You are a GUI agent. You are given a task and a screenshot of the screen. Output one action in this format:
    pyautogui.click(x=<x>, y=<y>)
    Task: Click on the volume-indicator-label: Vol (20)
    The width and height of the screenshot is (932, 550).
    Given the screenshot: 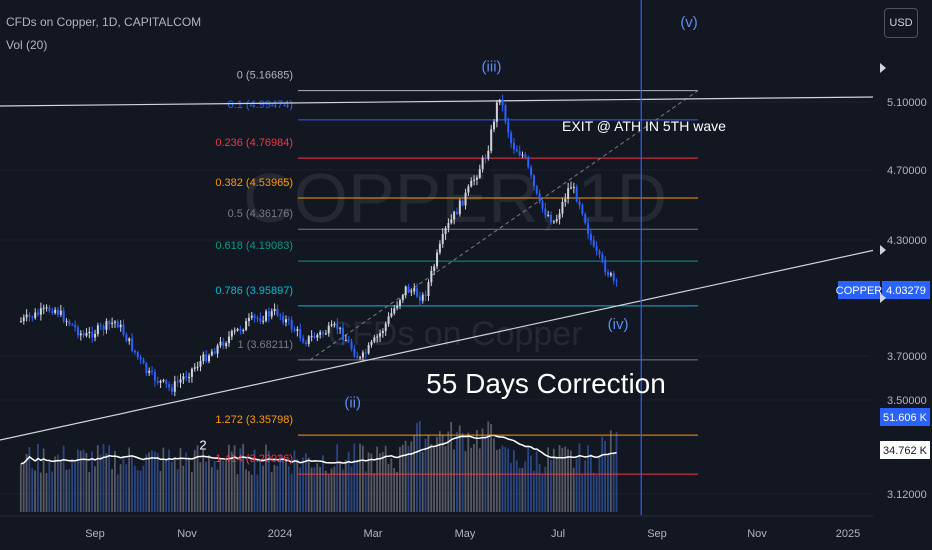 What is the action you would take?
    pyautogui.click(x=27, y=45)
    